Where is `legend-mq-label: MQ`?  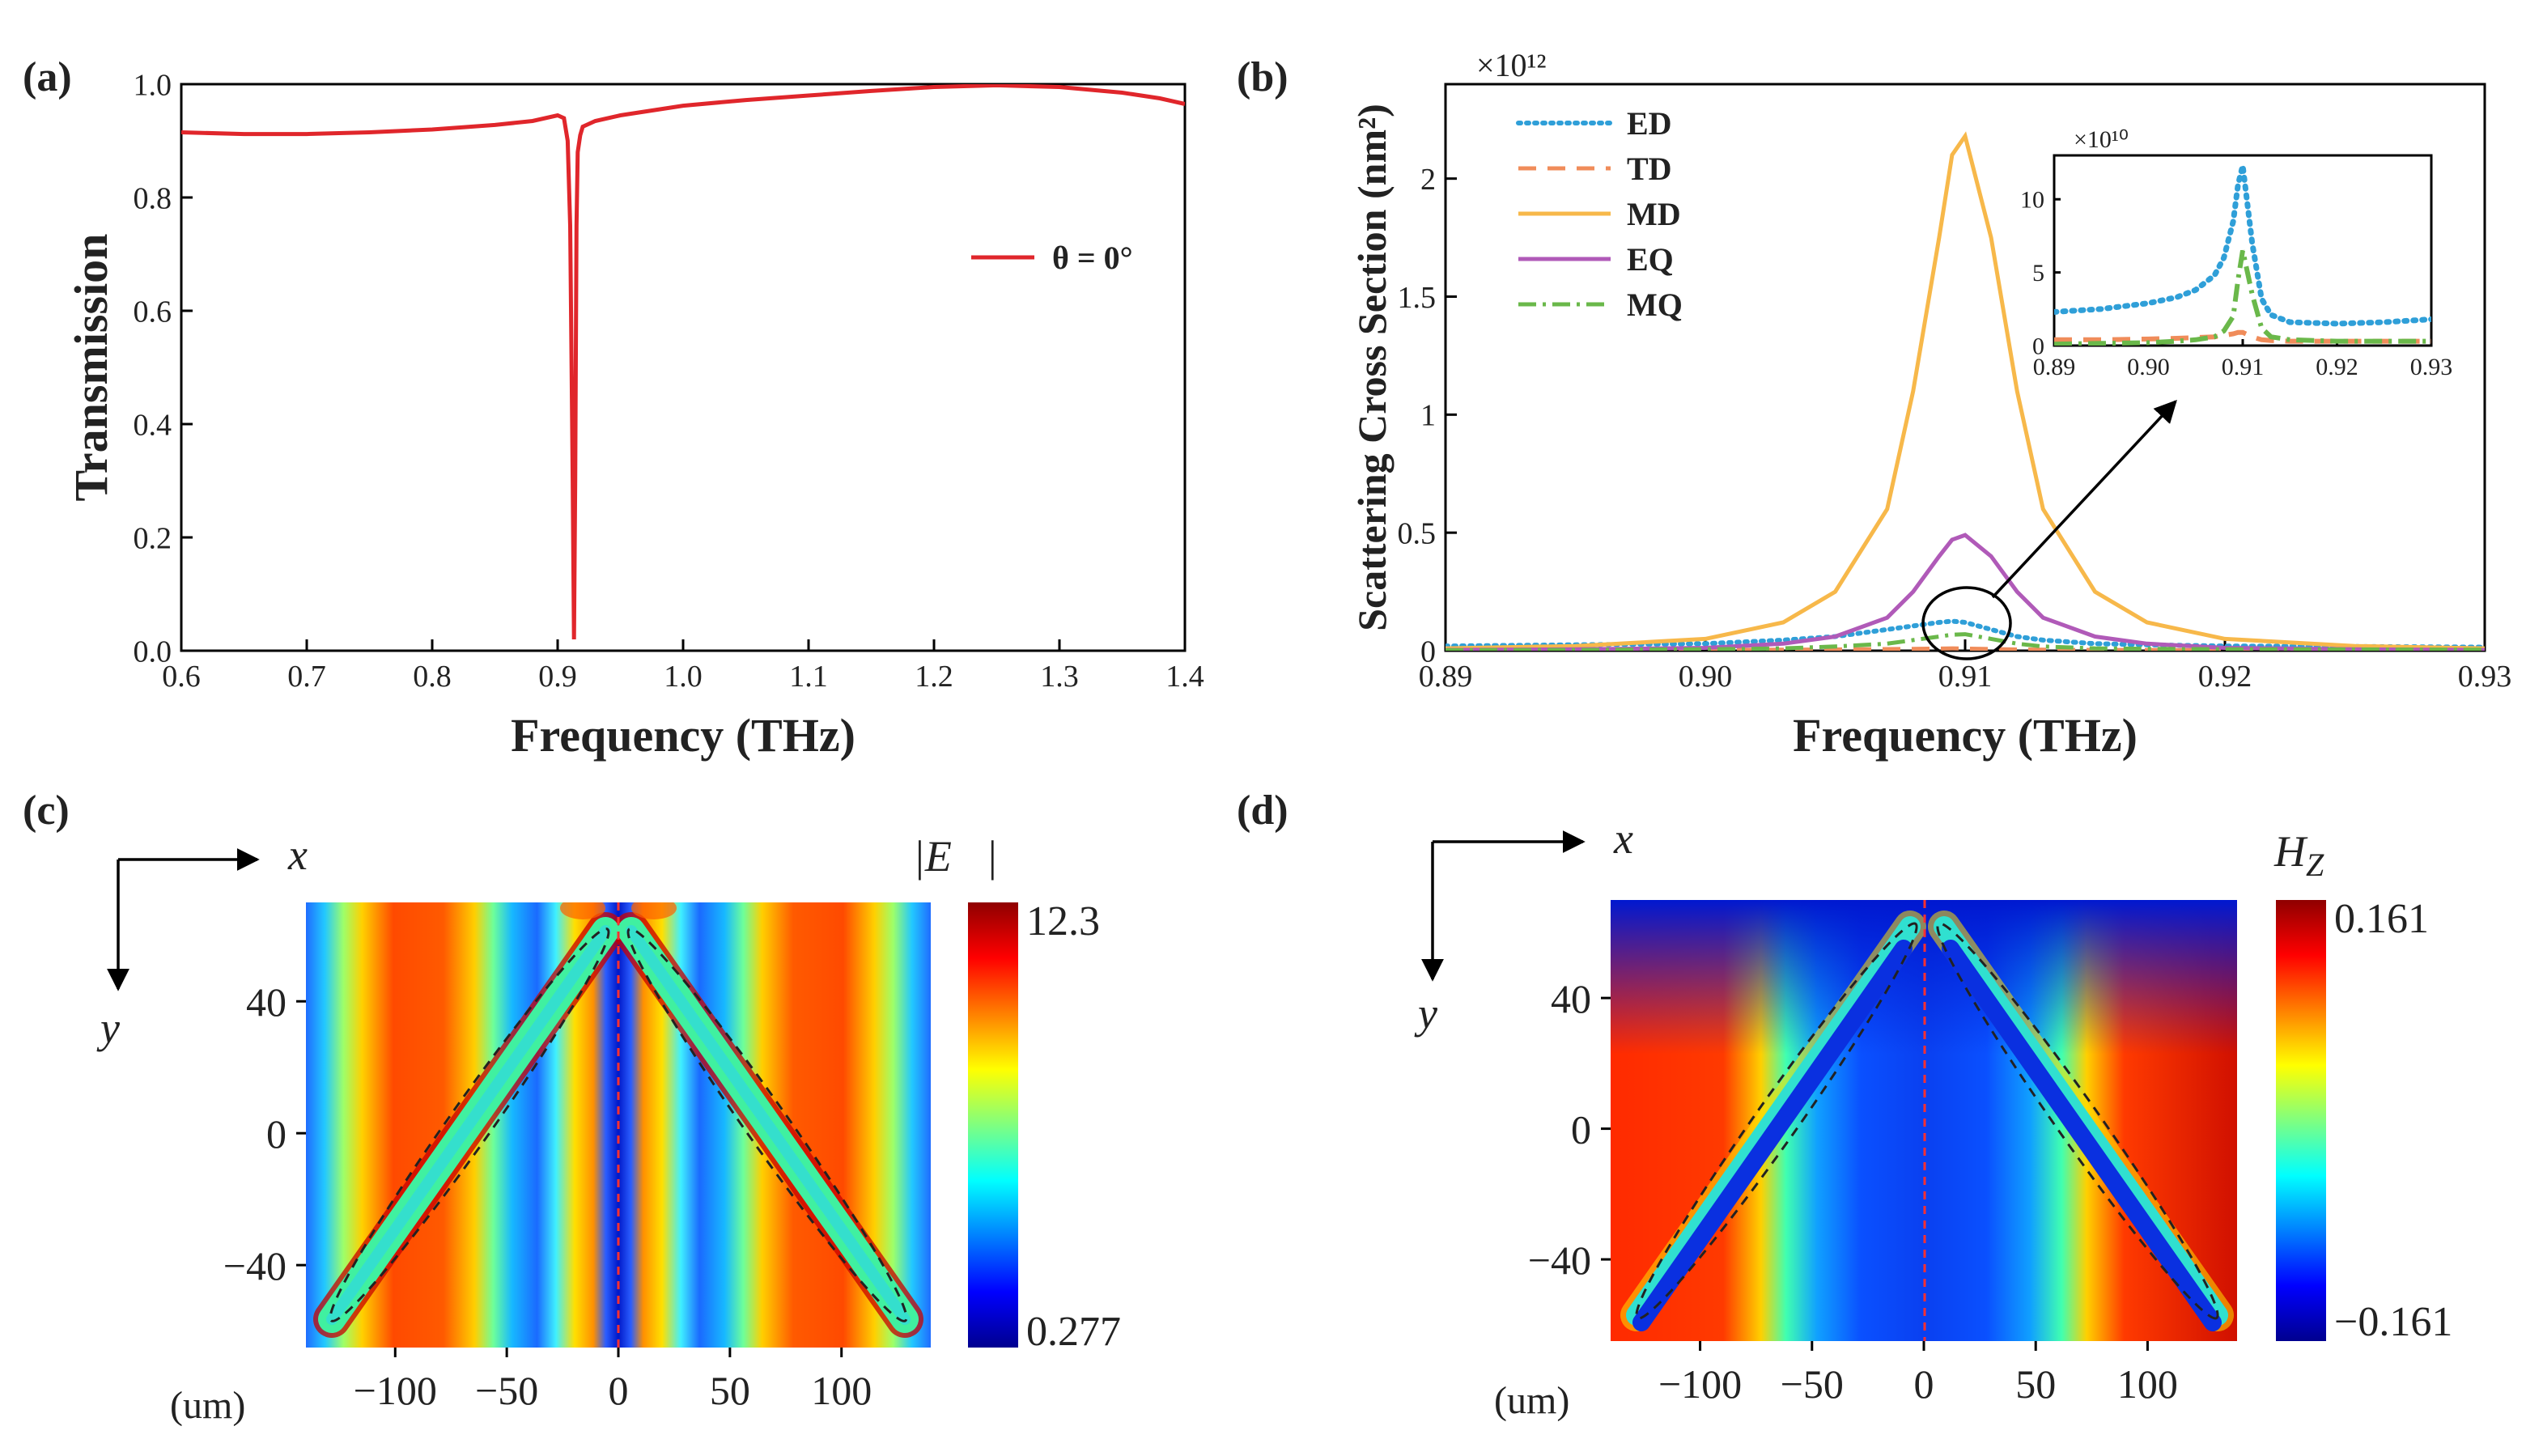
legend-mq-label: MQ is located at coordinates (1655, 305).